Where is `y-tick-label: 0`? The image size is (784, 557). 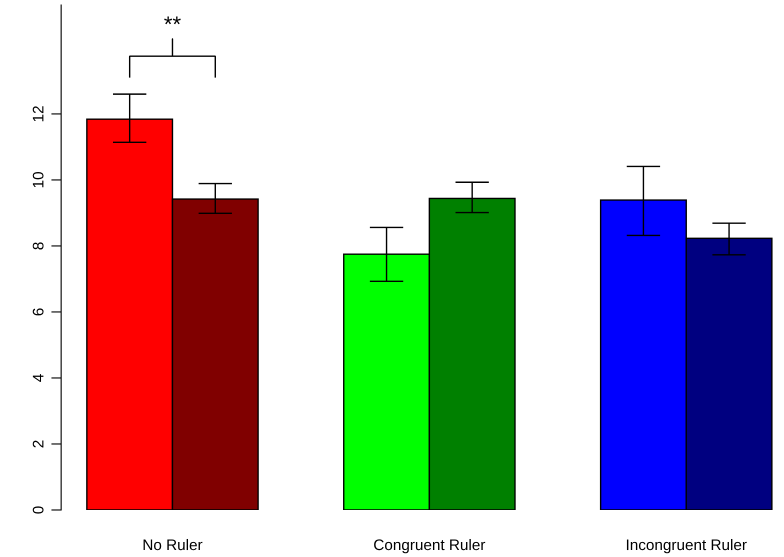
y-tick-label: 0 is located at coordinates (38, 510).